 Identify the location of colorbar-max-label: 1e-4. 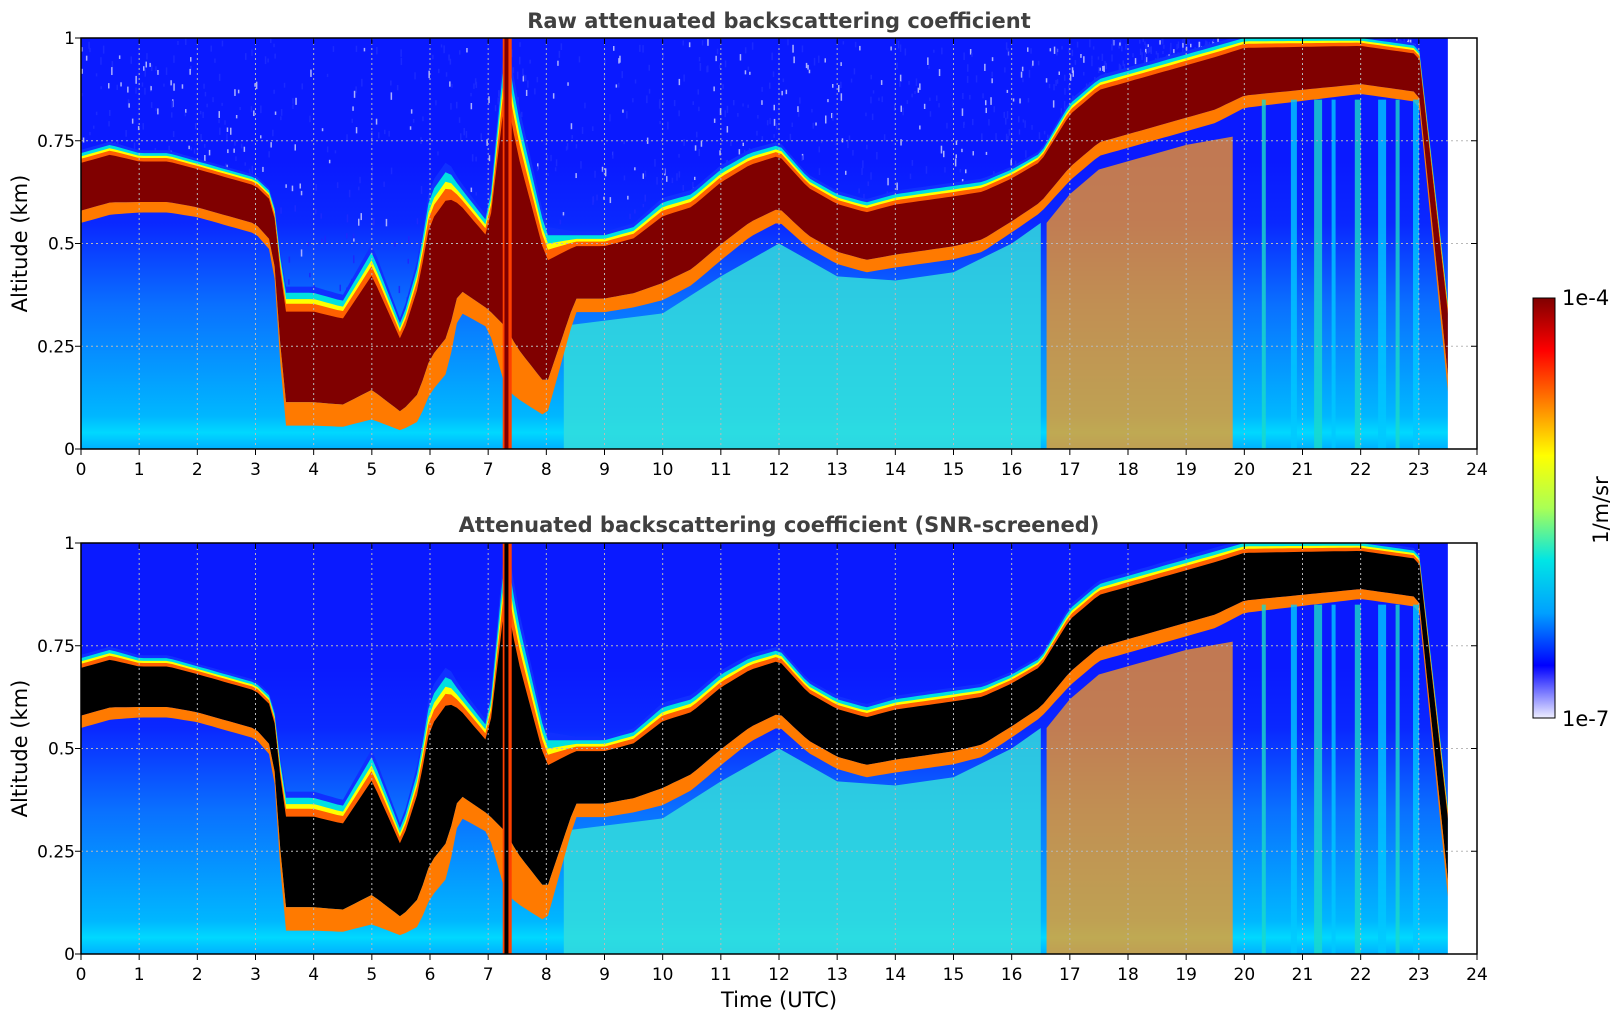
(1585, 298).